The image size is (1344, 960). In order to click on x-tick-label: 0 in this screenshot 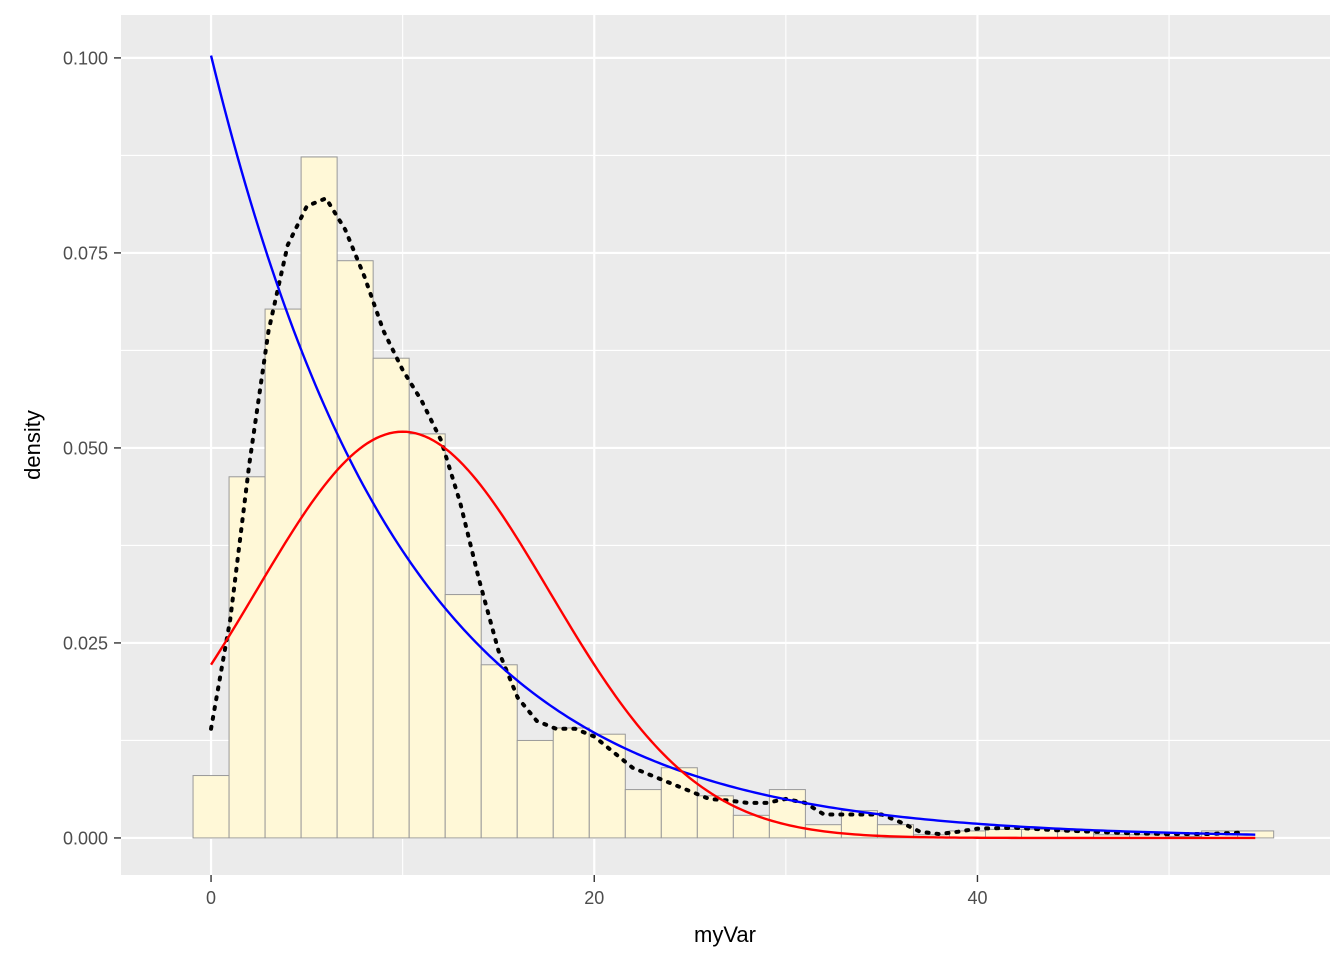, I will do `click(211, 898)`.